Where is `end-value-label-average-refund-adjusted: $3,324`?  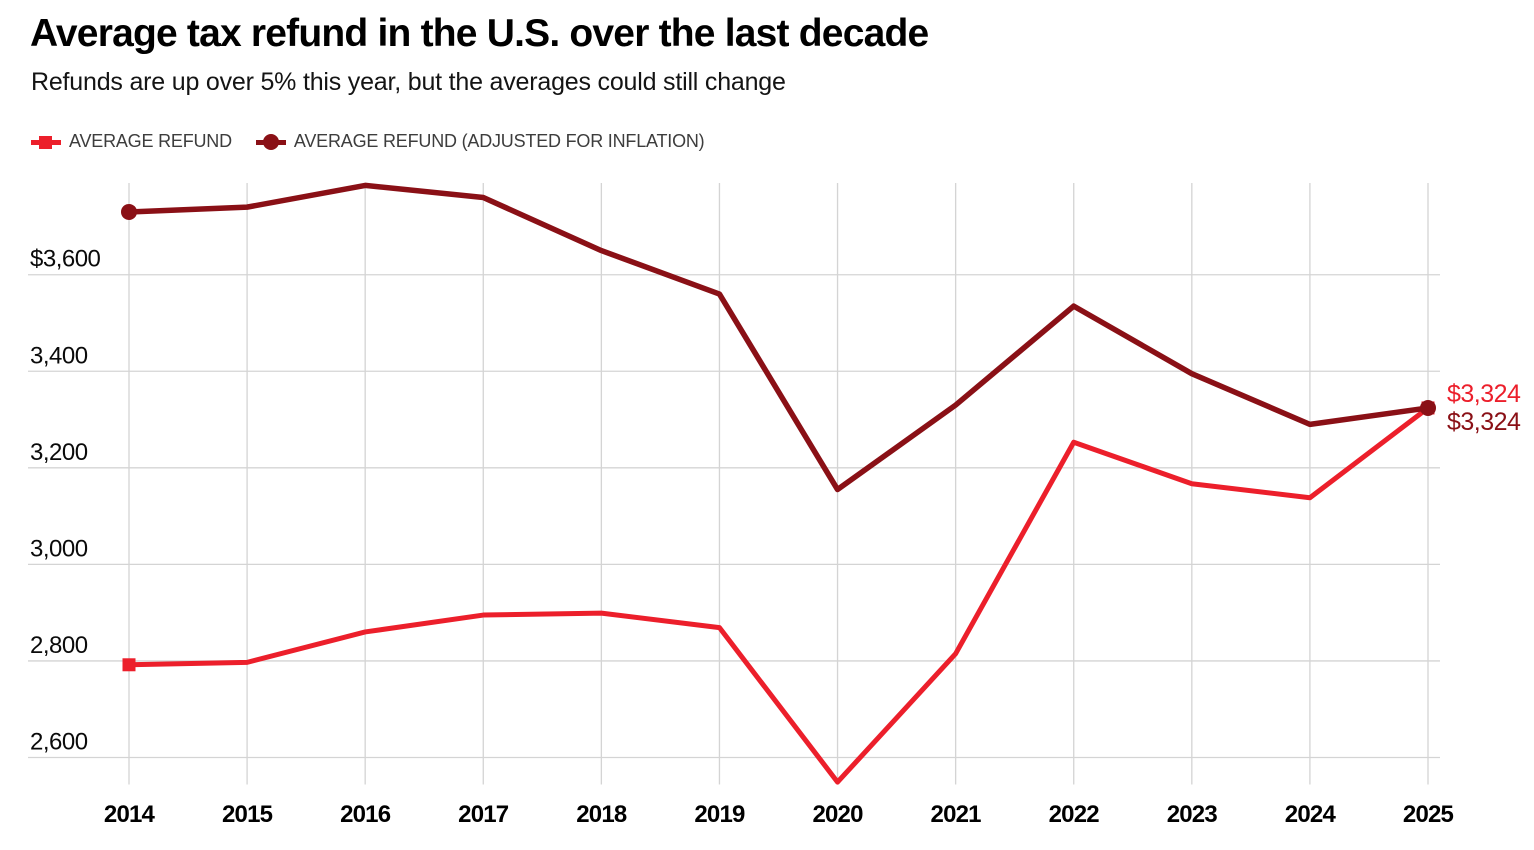
end-value-label-average-refund-adjusted: $3,324 is located at coordinates (1484, 422).